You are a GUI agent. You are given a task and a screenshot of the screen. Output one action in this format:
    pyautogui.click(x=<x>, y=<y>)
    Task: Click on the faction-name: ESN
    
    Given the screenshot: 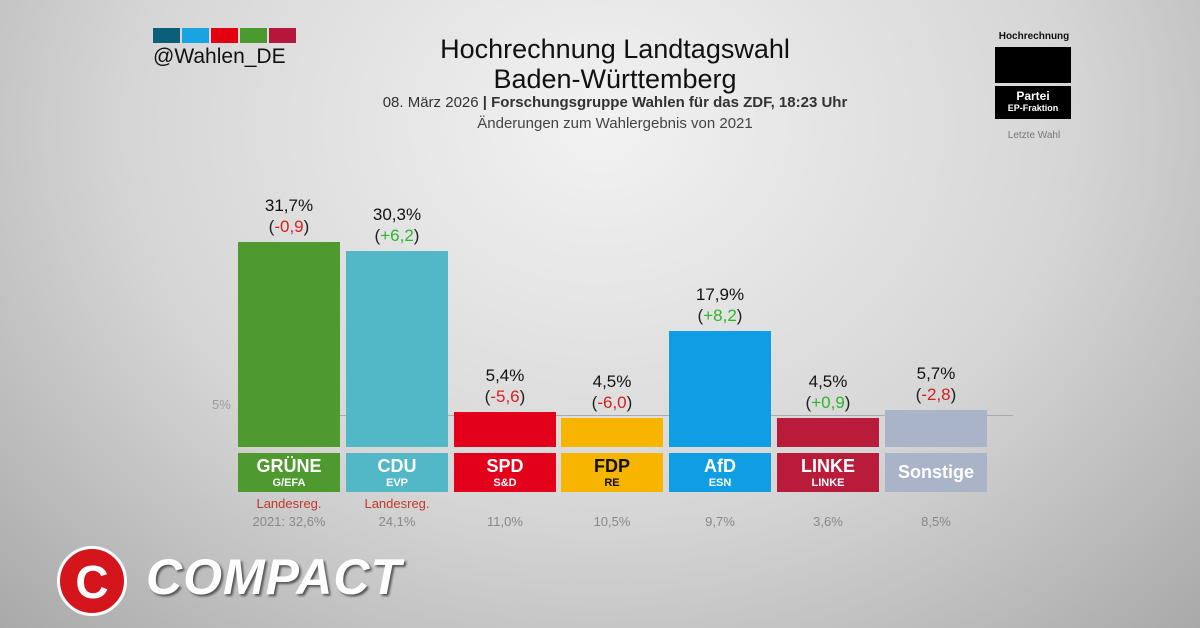 What is the action you would take?
    pyautogui.click(x=720, y=483)
    